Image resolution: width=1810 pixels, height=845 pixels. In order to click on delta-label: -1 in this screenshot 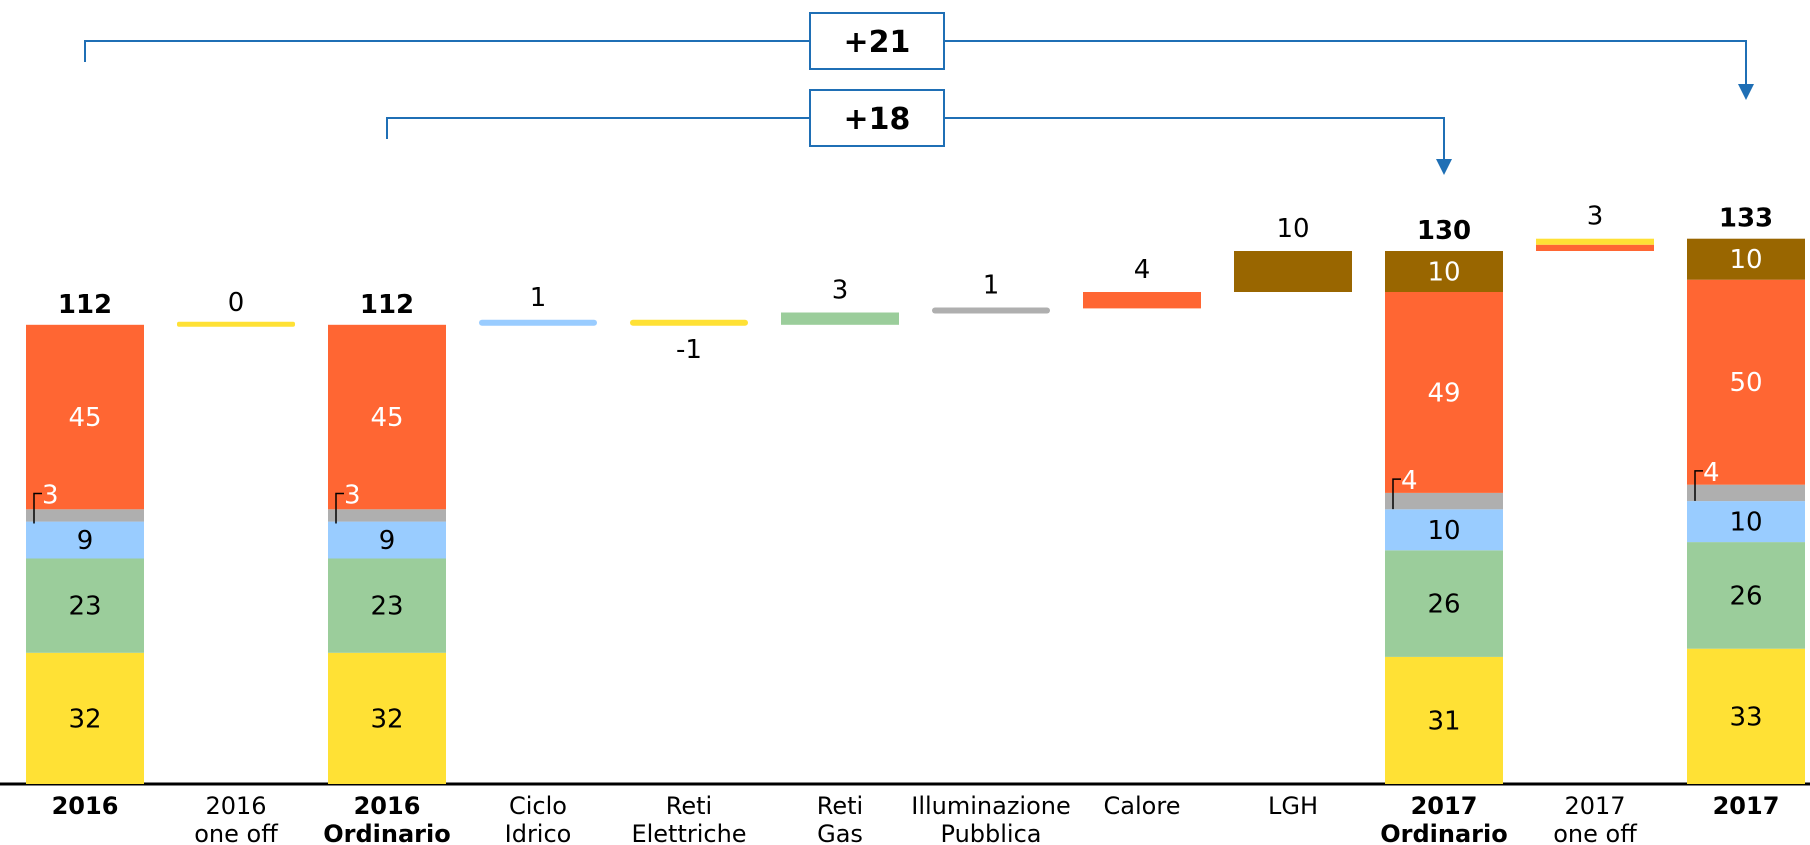, I will do `click(689, 350)`.